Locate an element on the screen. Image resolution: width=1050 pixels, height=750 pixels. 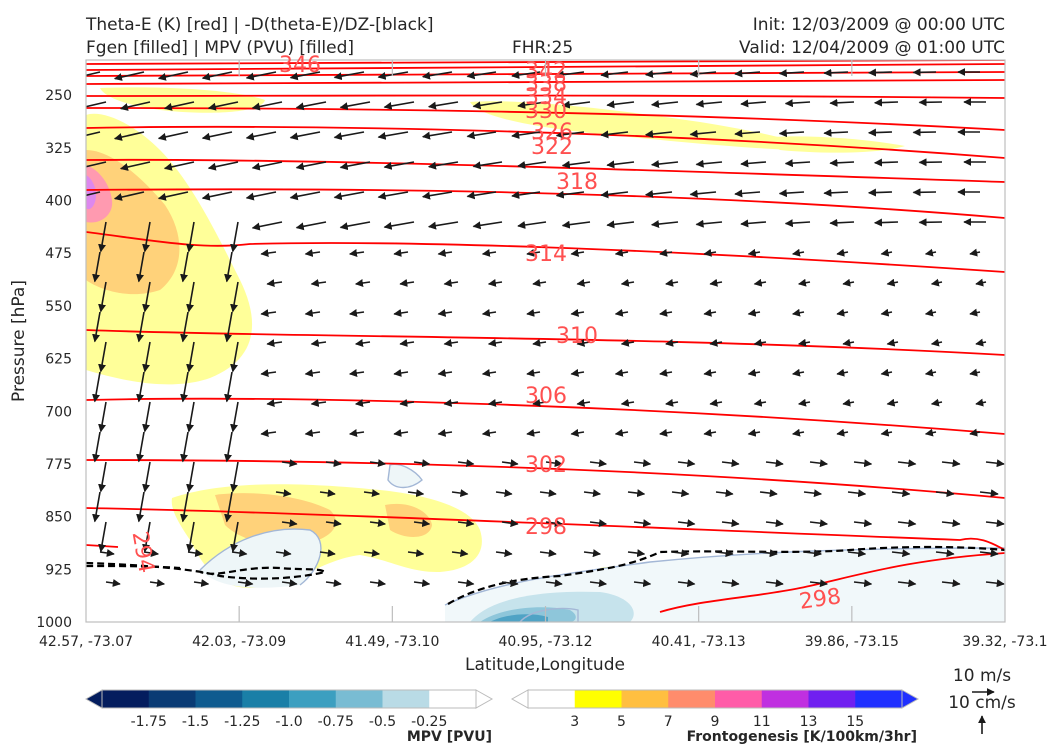
init-time: Init: 12/03/2009 @ 00:00 UTC is located at coordinates (878, 25).